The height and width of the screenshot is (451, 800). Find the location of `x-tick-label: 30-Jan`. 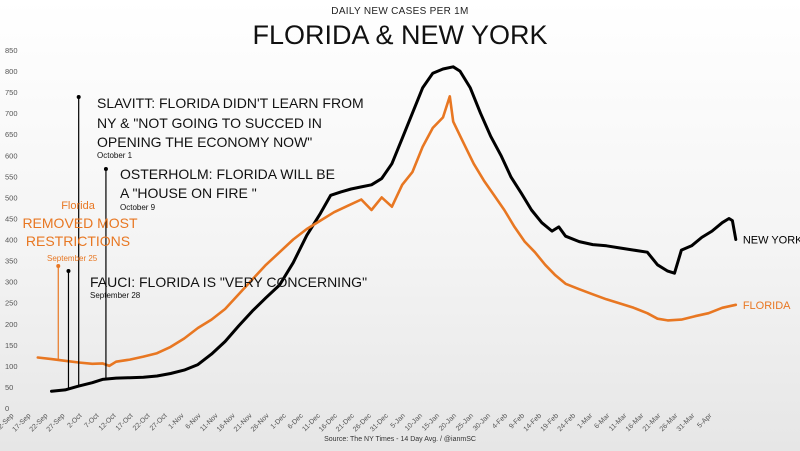

x-tick-label: 30-Jan is located at coordinates (482, 422).